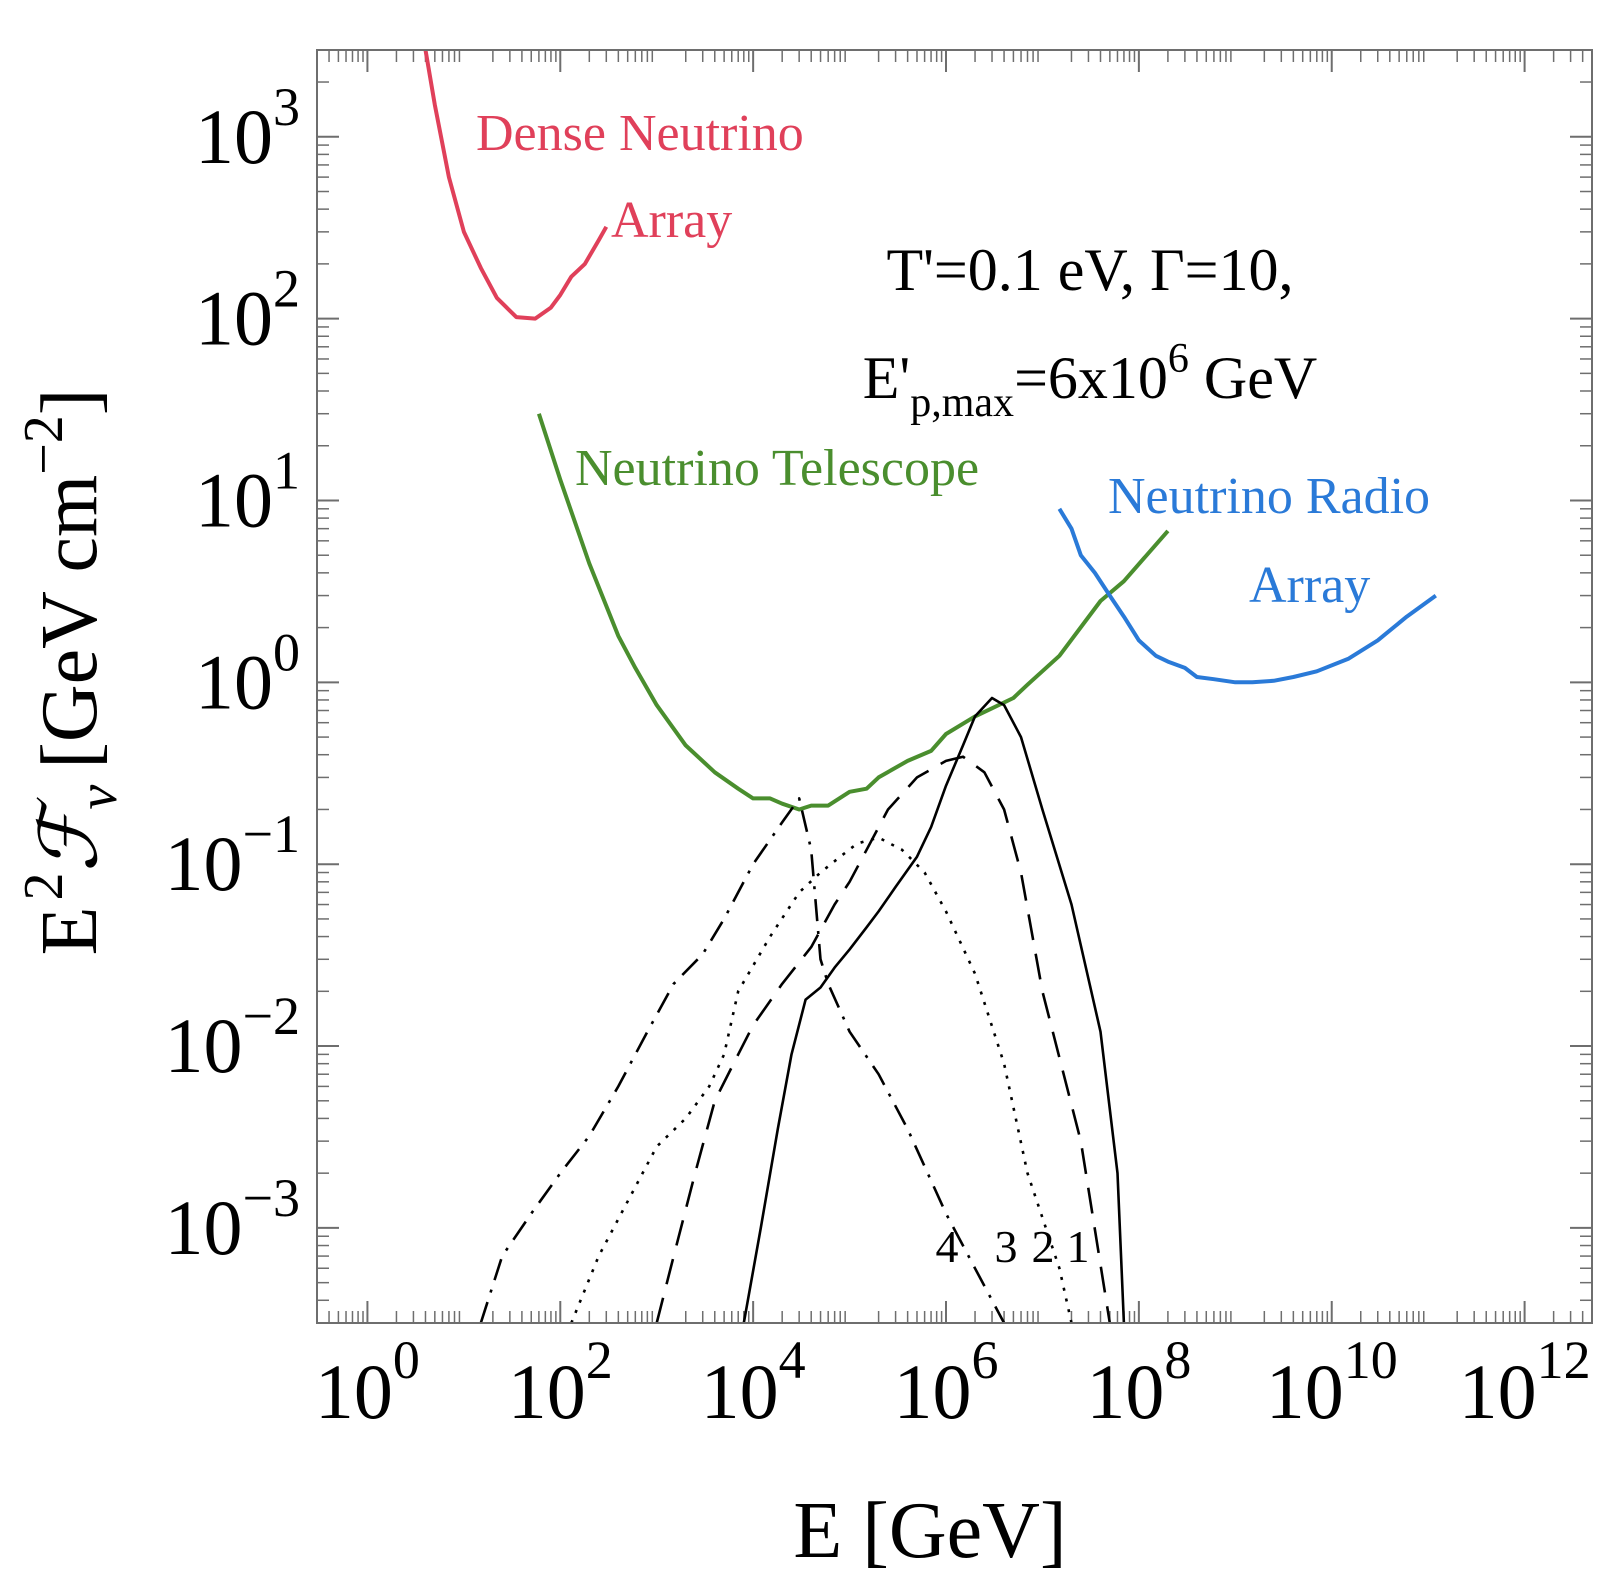 Image resolution: width=1600 pixels, height=1572 pixels. Describe the element at coordinates (1078, 1246) in the screenshot. I see `series-label-1: 1` at that location.